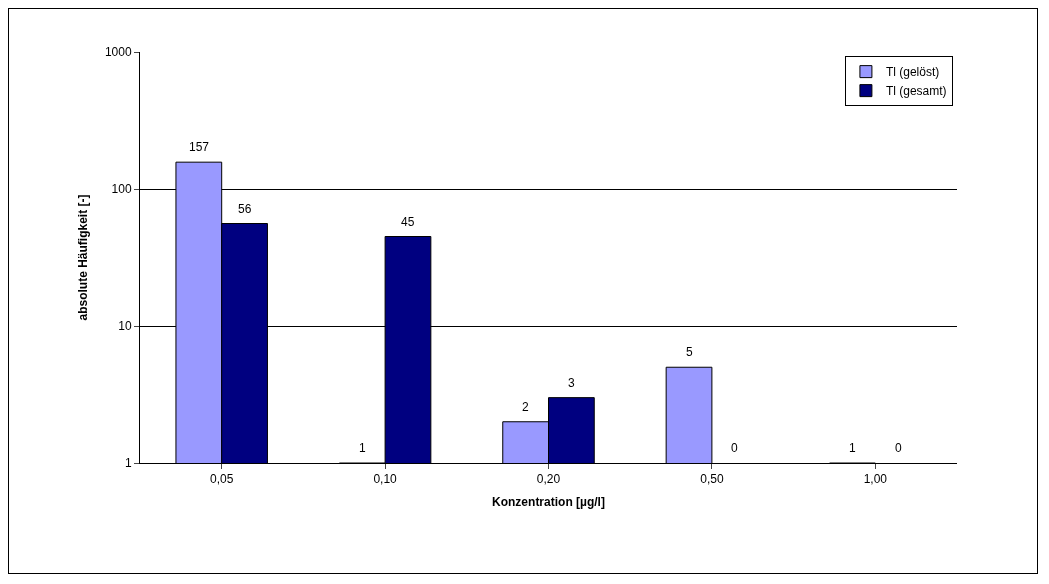  Describe the element at coordinates (912, 72) in the screenshot. I see `legend-label: Tl (gelöst)` at that location.